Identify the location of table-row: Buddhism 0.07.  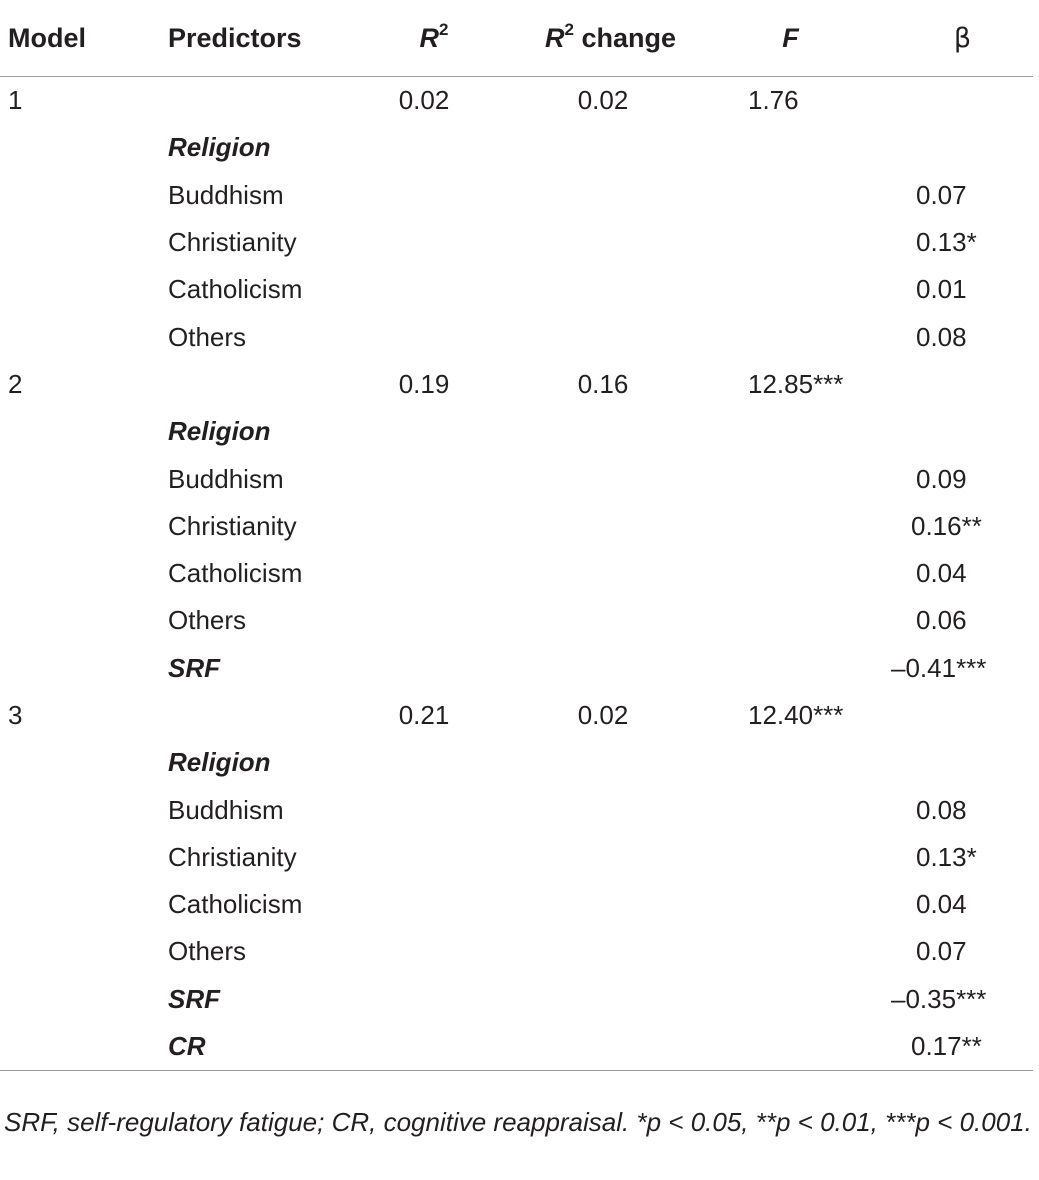
(516, 195).